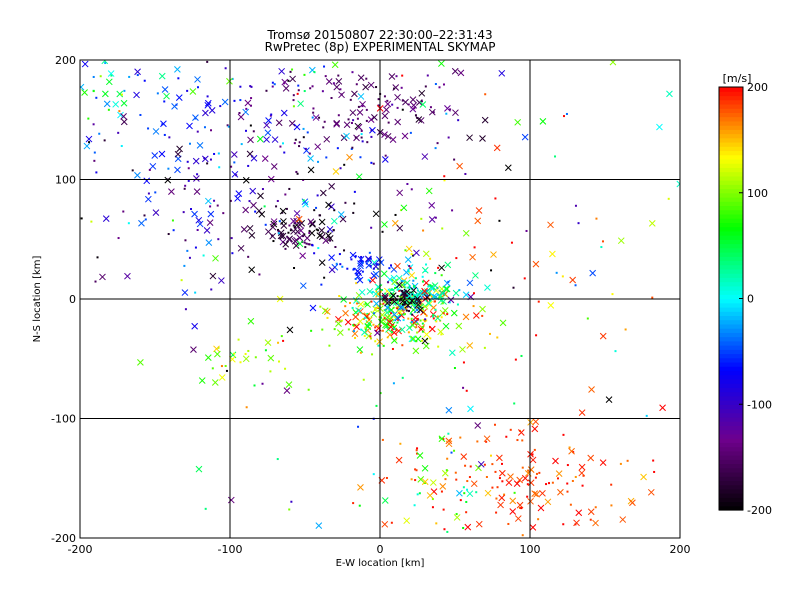 This screenshot has height=604, width=800. I want to click on colorbar-tick-label: -100, so click(759, 404).